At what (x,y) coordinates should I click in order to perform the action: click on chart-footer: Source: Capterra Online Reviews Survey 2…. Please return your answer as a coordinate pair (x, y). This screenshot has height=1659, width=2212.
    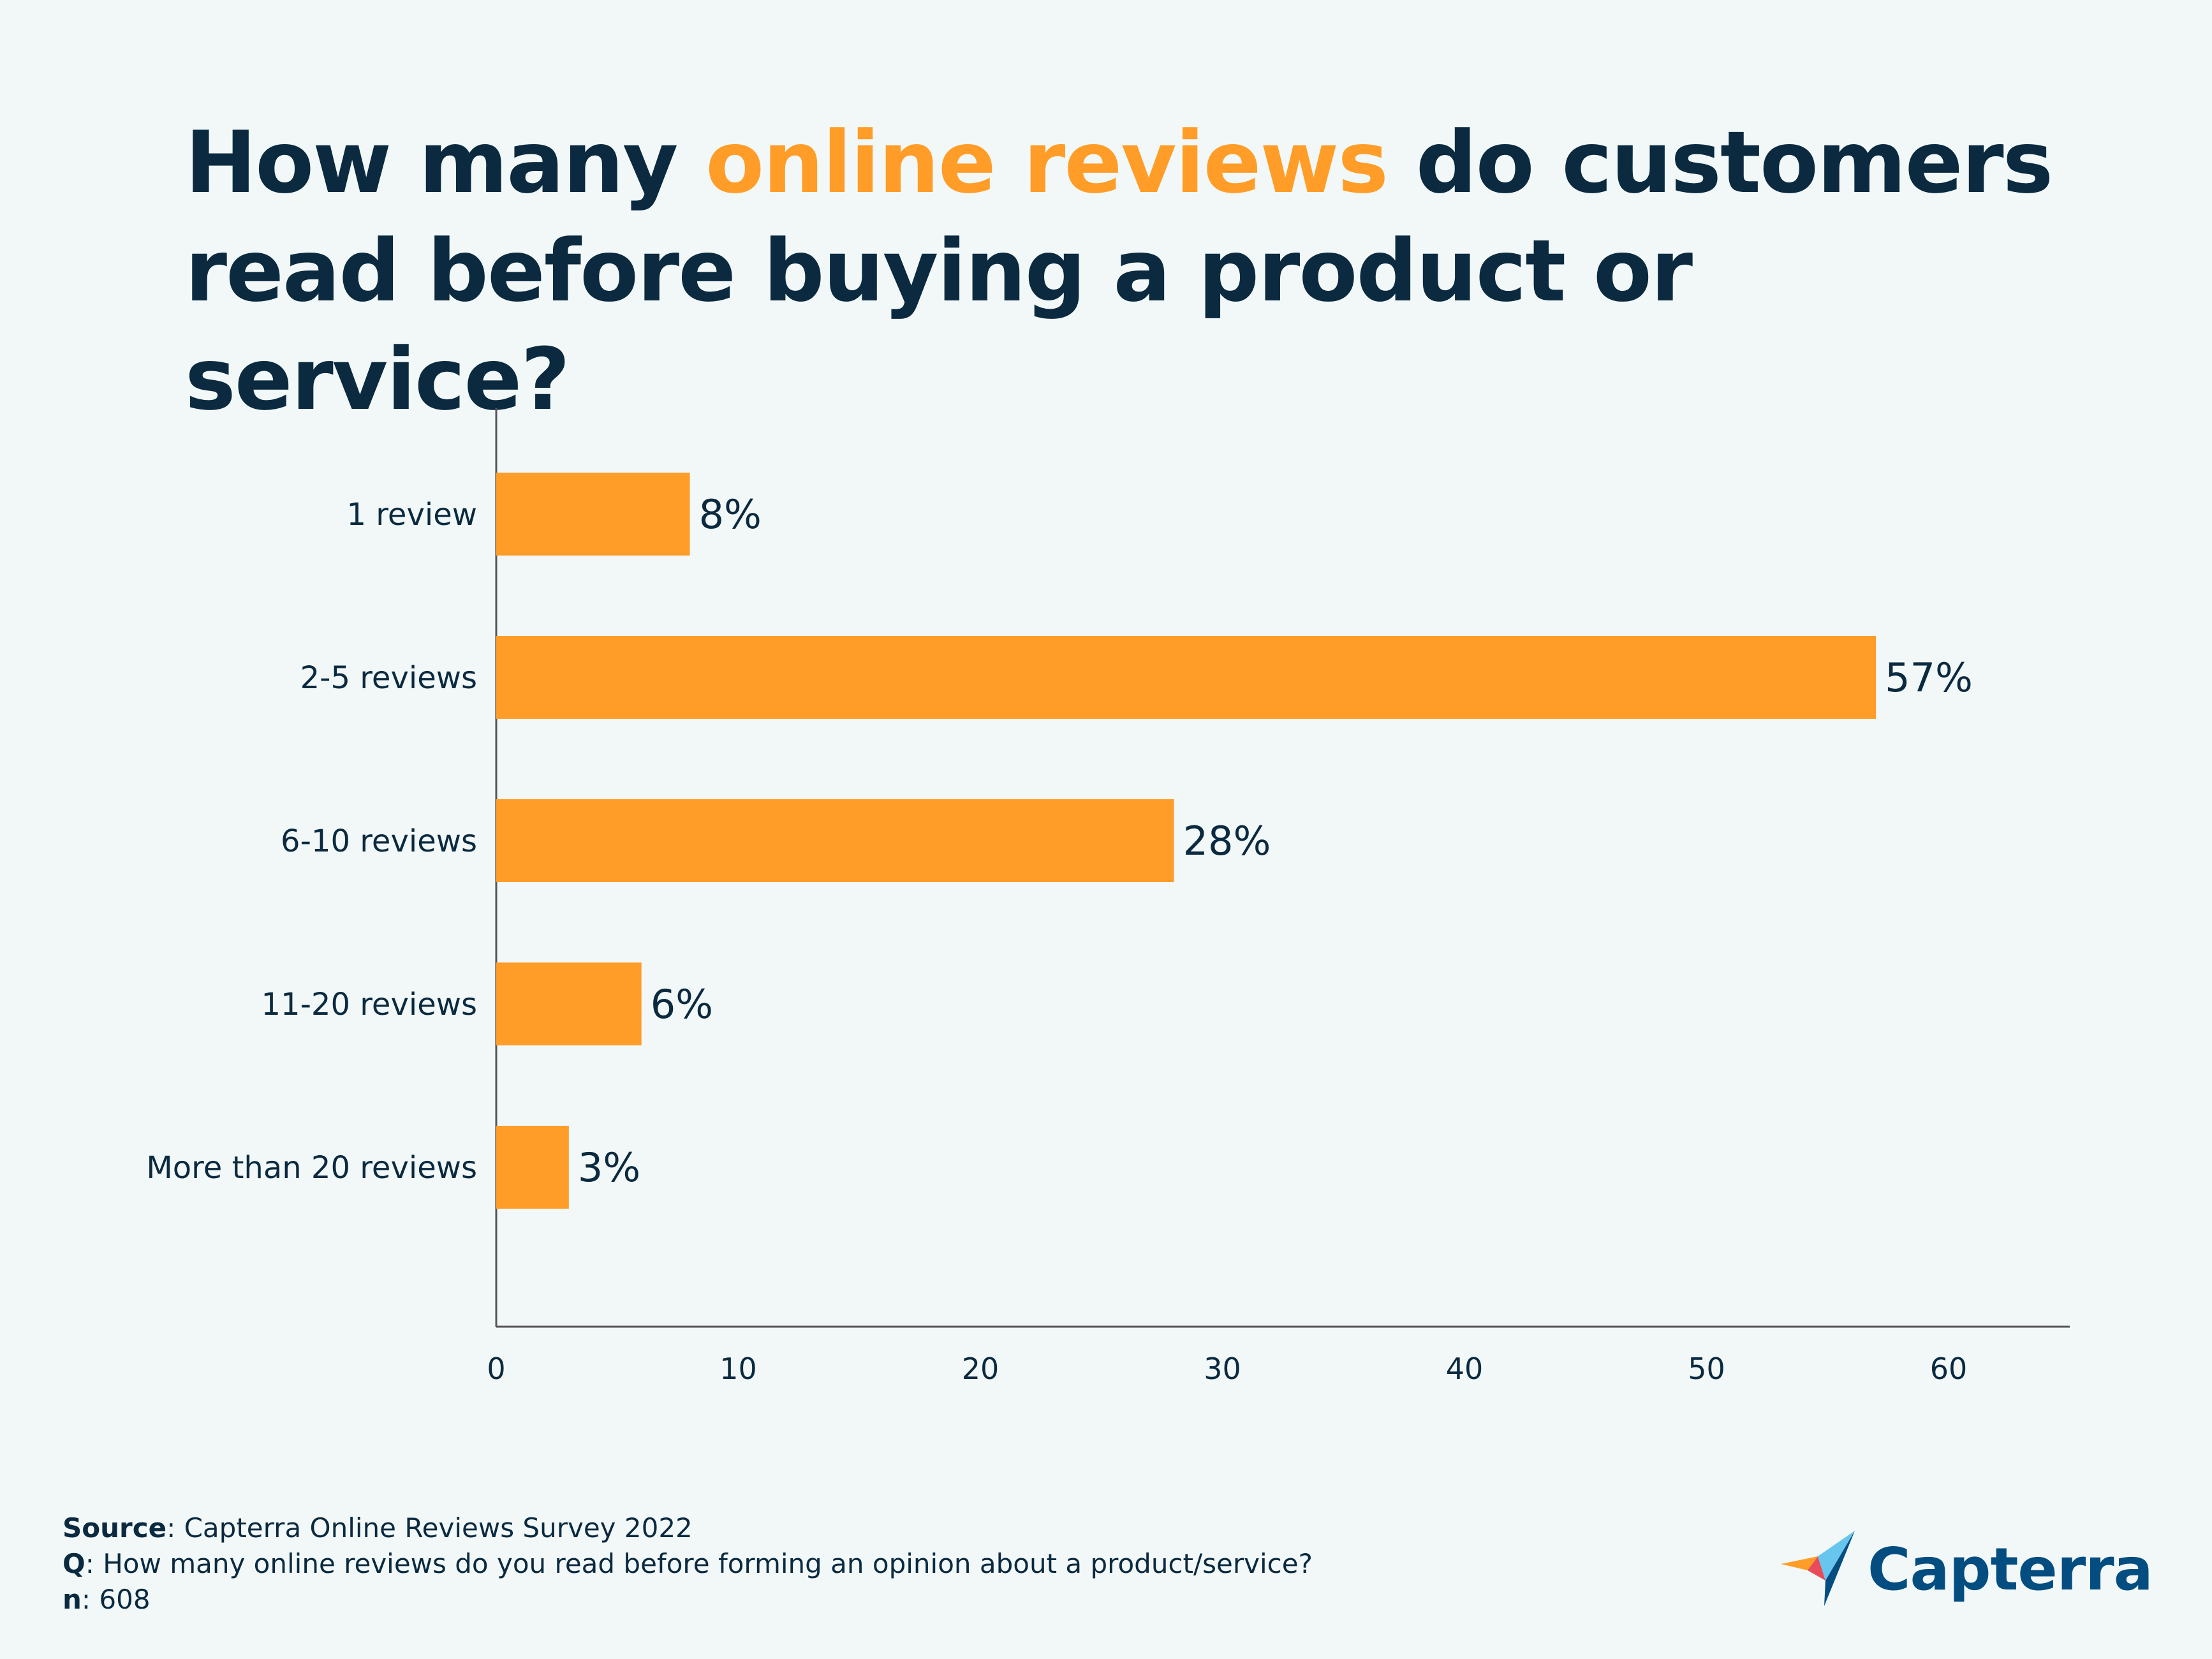
    Looking at the image, I should click on (688, 1564).